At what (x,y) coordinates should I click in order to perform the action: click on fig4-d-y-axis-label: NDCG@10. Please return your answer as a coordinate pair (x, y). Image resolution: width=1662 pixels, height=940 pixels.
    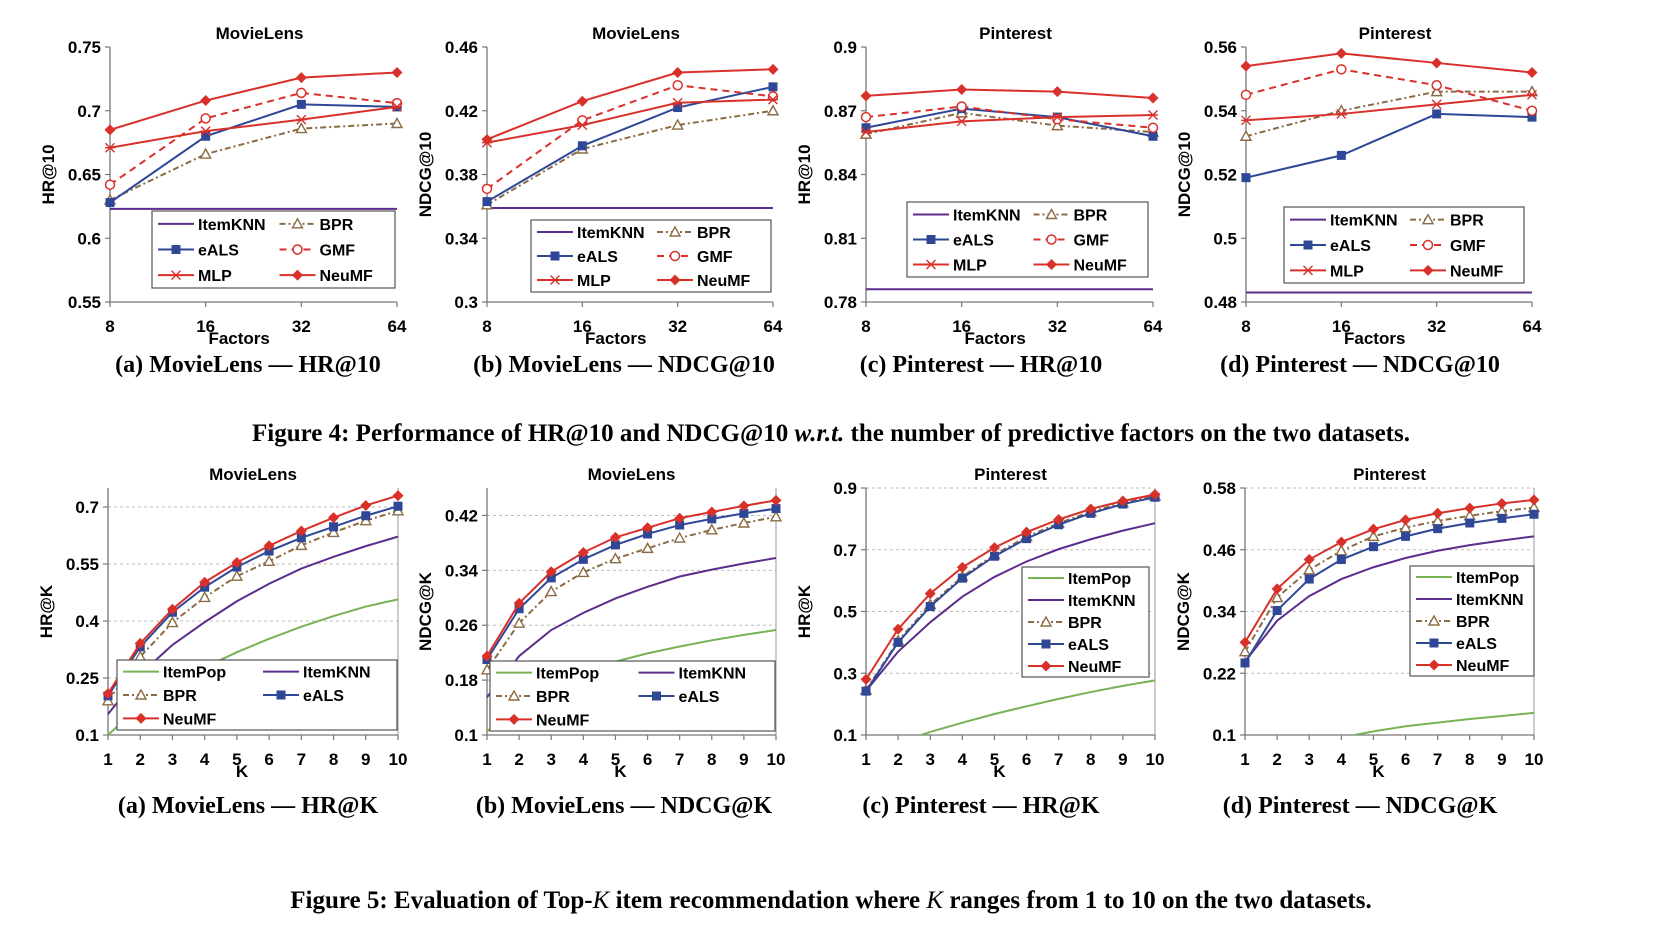
    Looking at the image, I should click on (1184, 175).